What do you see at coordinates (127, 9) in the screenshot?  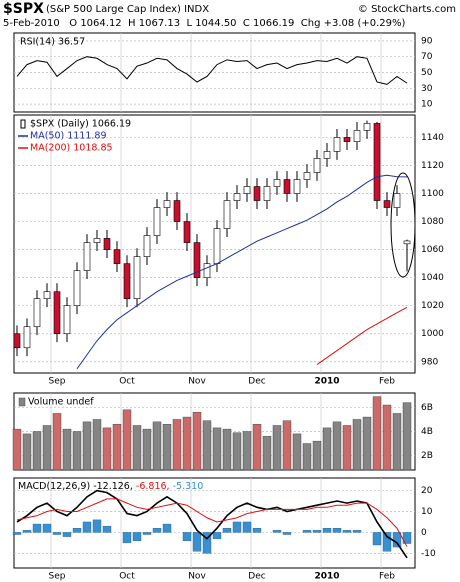 I see `security-name: (S&P 500 Large Cap Index) INDX` at bounding box center [127, 9].